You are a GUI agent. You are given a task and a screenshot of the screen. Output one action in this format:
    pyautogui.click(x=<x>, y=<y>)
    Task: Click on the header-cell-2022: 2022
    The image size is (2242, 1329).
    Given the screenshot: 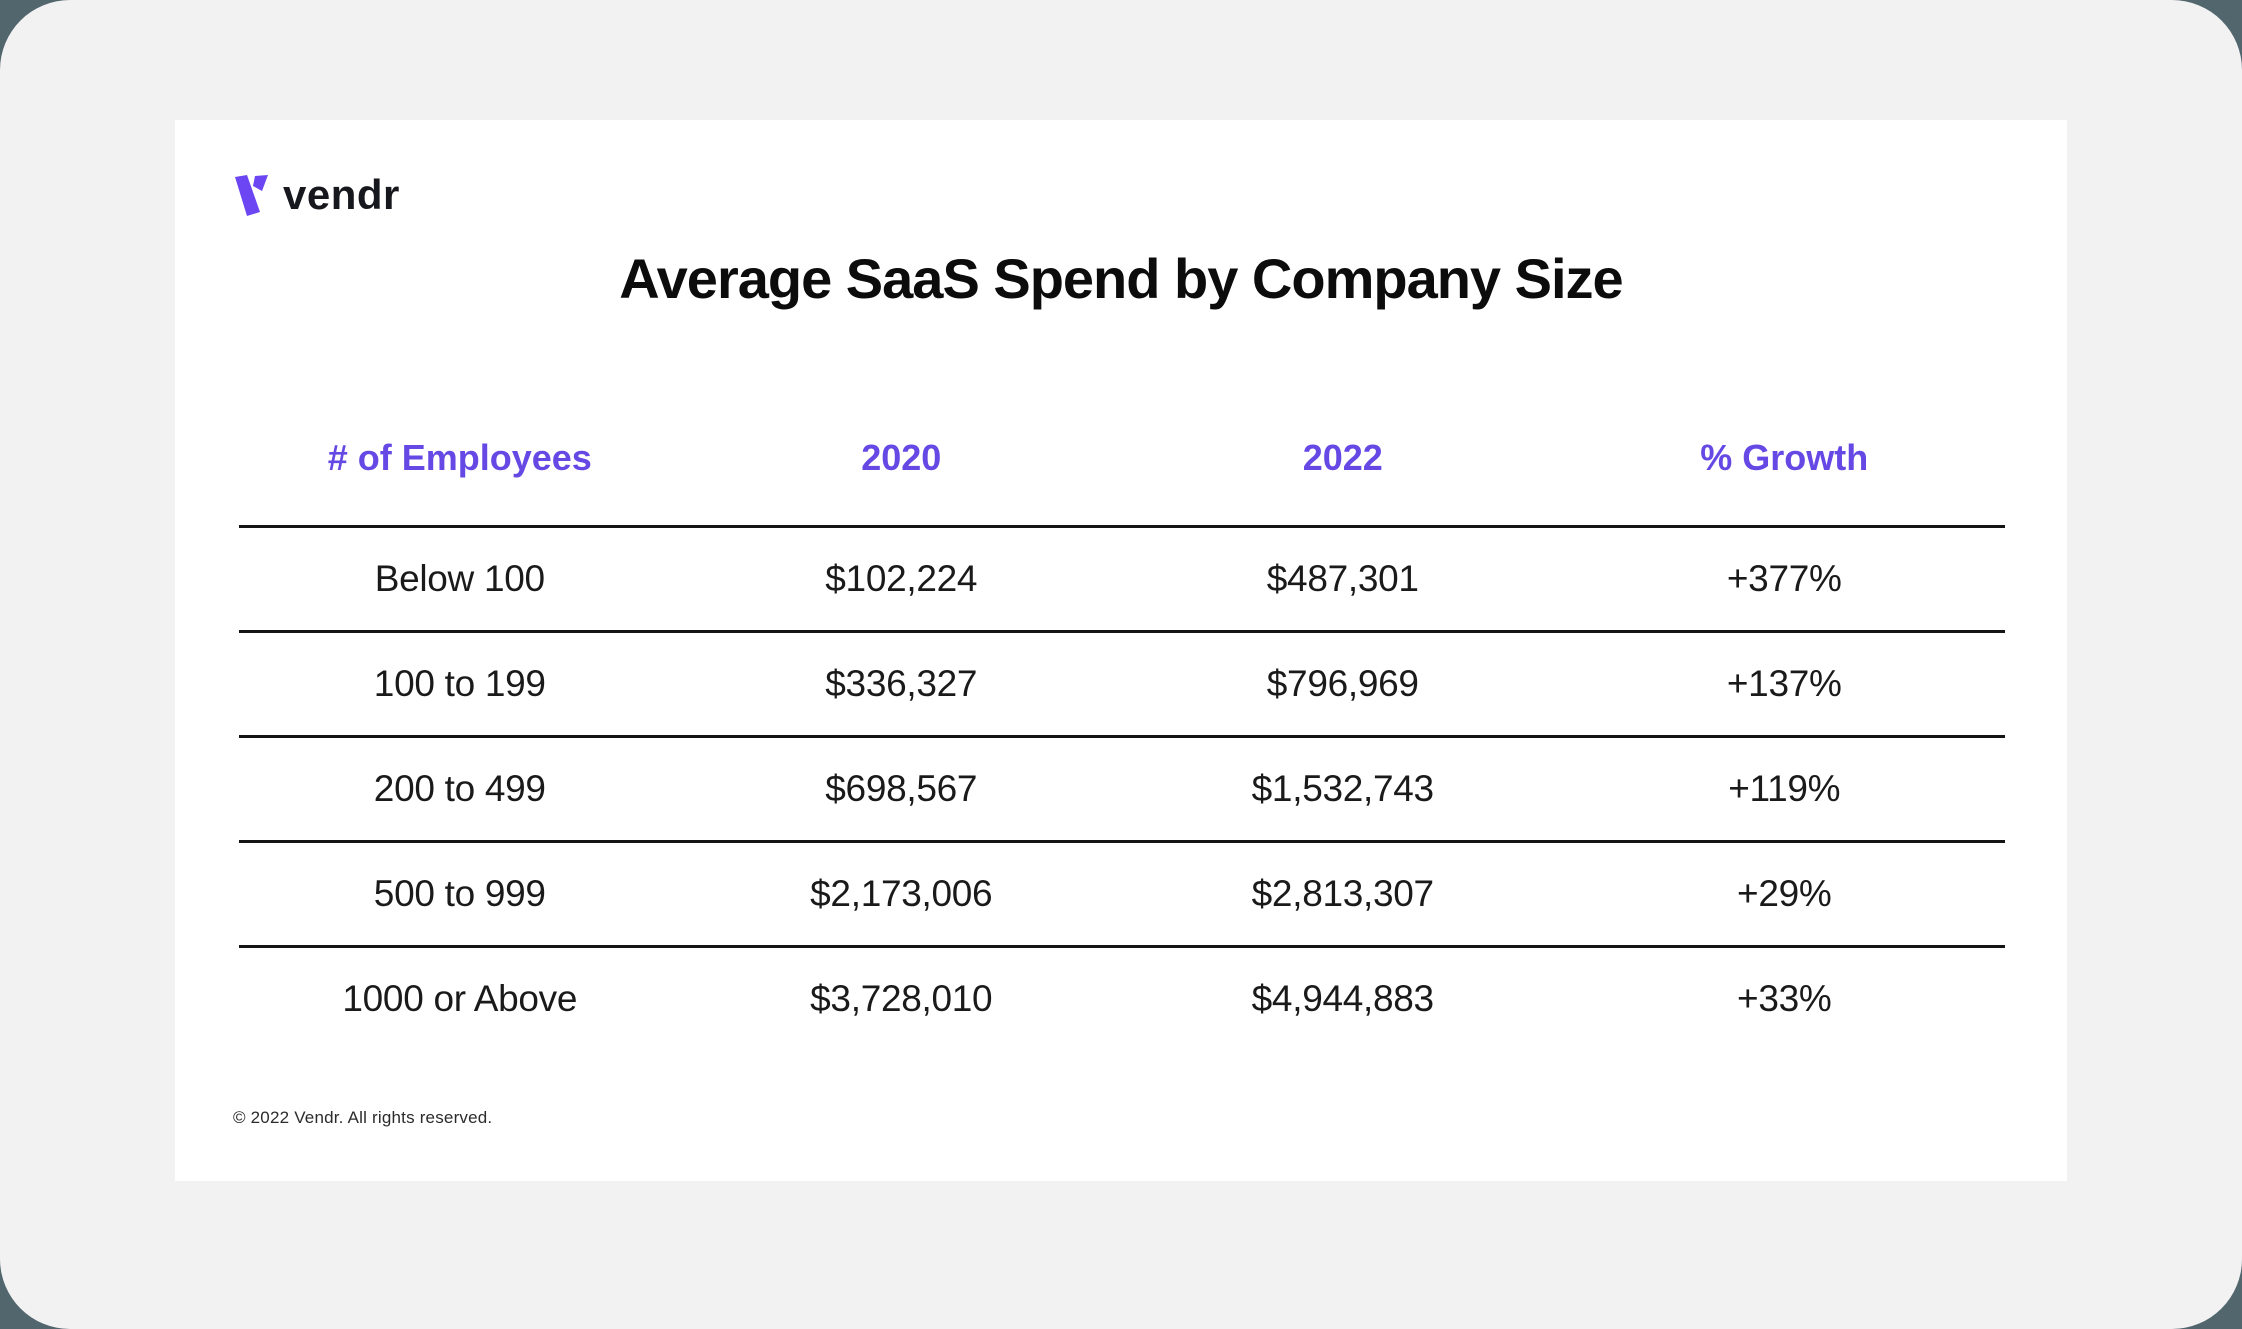 What is the action you would take?
    pyautogui.click(x=1342, y=458)
    